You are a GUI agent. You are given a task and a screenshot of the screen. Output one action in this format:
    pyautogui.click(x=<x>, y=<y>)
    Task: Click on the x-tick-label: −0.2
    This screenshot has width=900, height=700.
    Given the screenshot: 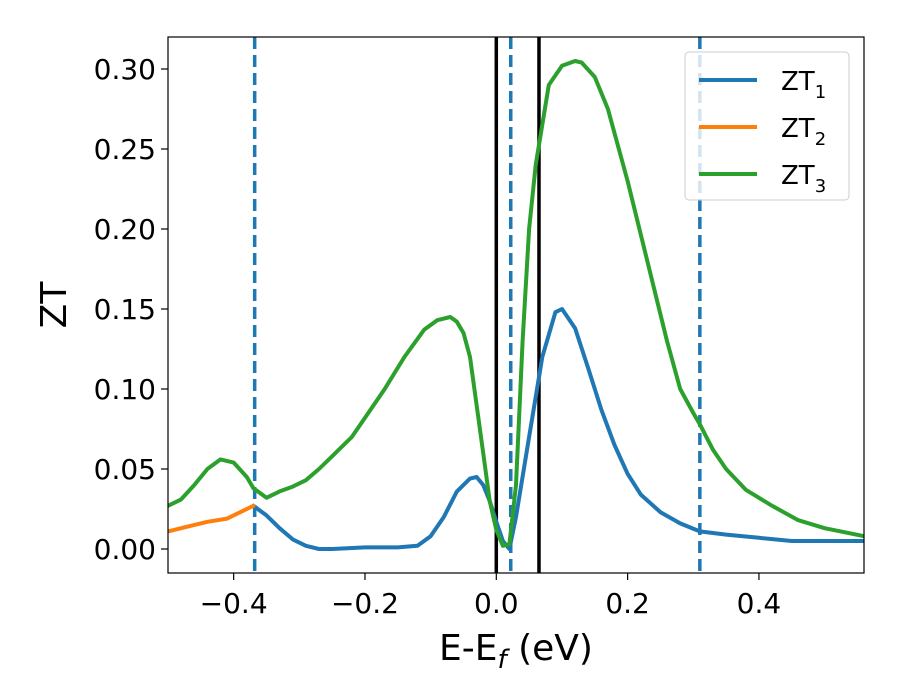 What is the action you would take?
    pyautogui.click(x=365, y=603)
    